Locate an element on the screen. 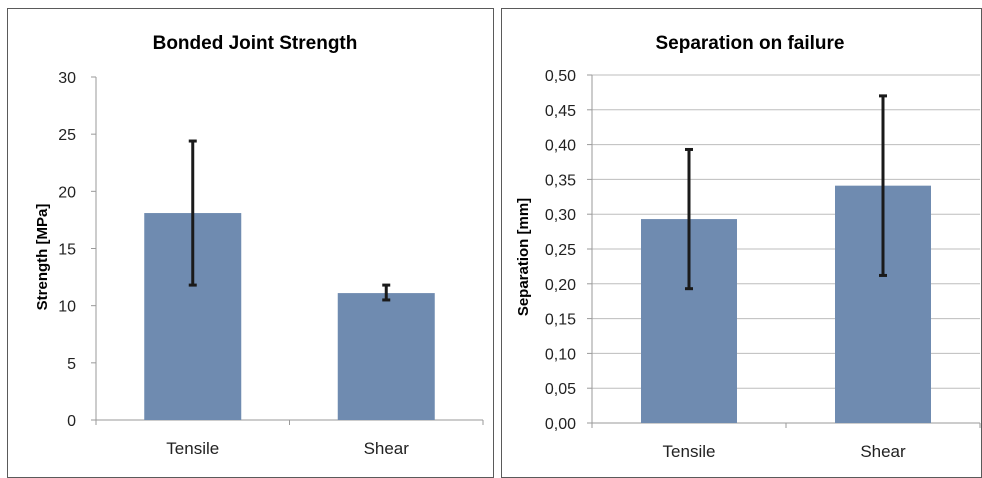 The width and height of the screenshot is (982, 478). y-tick-label: 0,15 is located at coordinates (560, 320).